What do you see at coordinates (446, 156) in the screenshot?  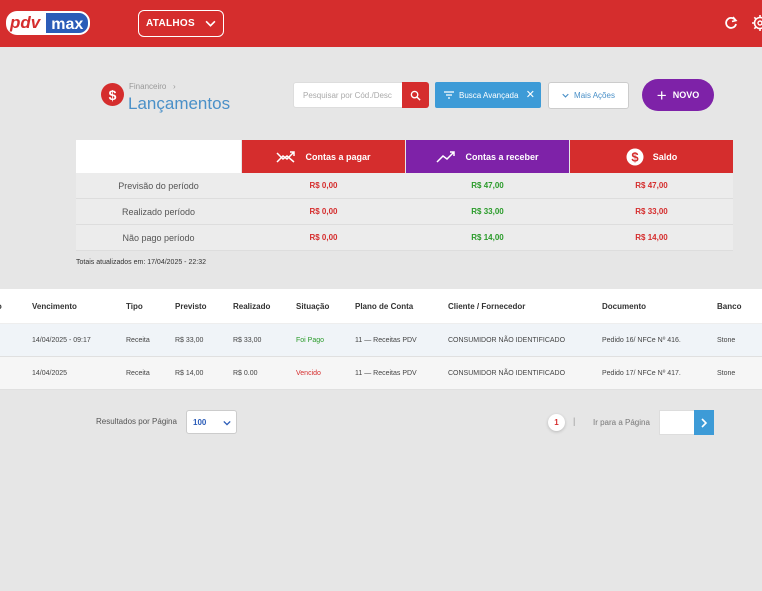 I see `trend-up-icon` at bounding box center [446, 156].